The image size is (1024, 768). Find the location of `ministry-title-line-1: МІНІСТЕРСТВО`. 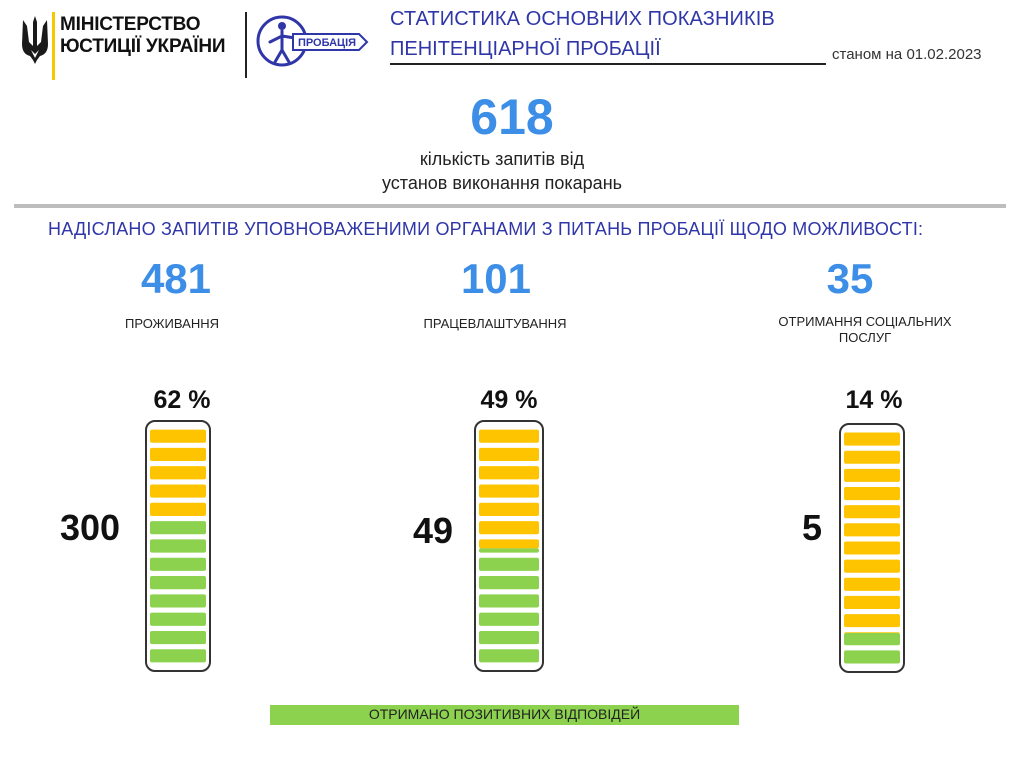

ministry-title-line-1: МІНІСТЕРСТВО is located at coordinates (130, 24).